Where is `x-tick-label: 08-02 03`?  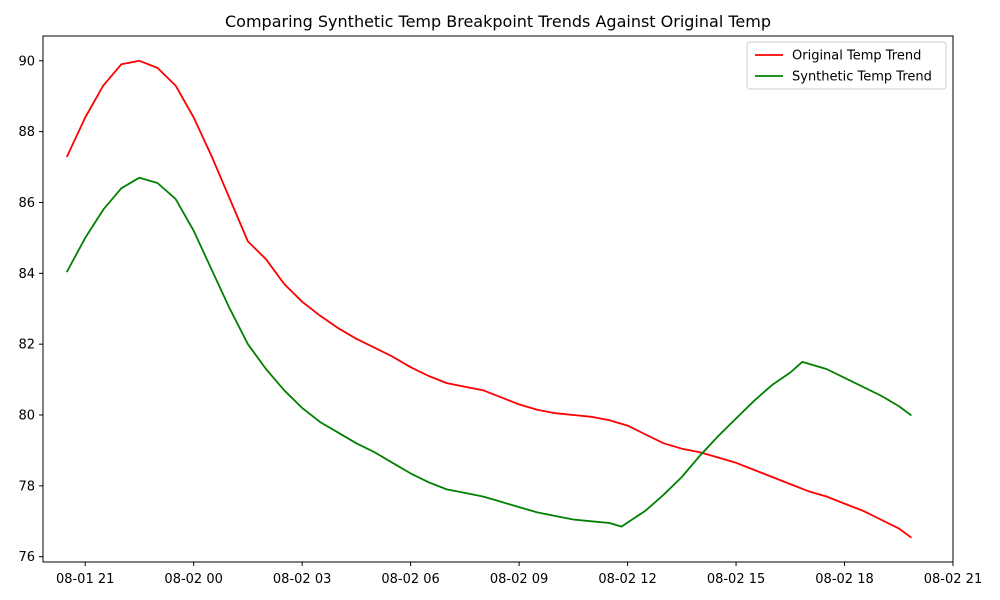
x-tick-label: 08-02 03 is located at coordinates (302, 579).